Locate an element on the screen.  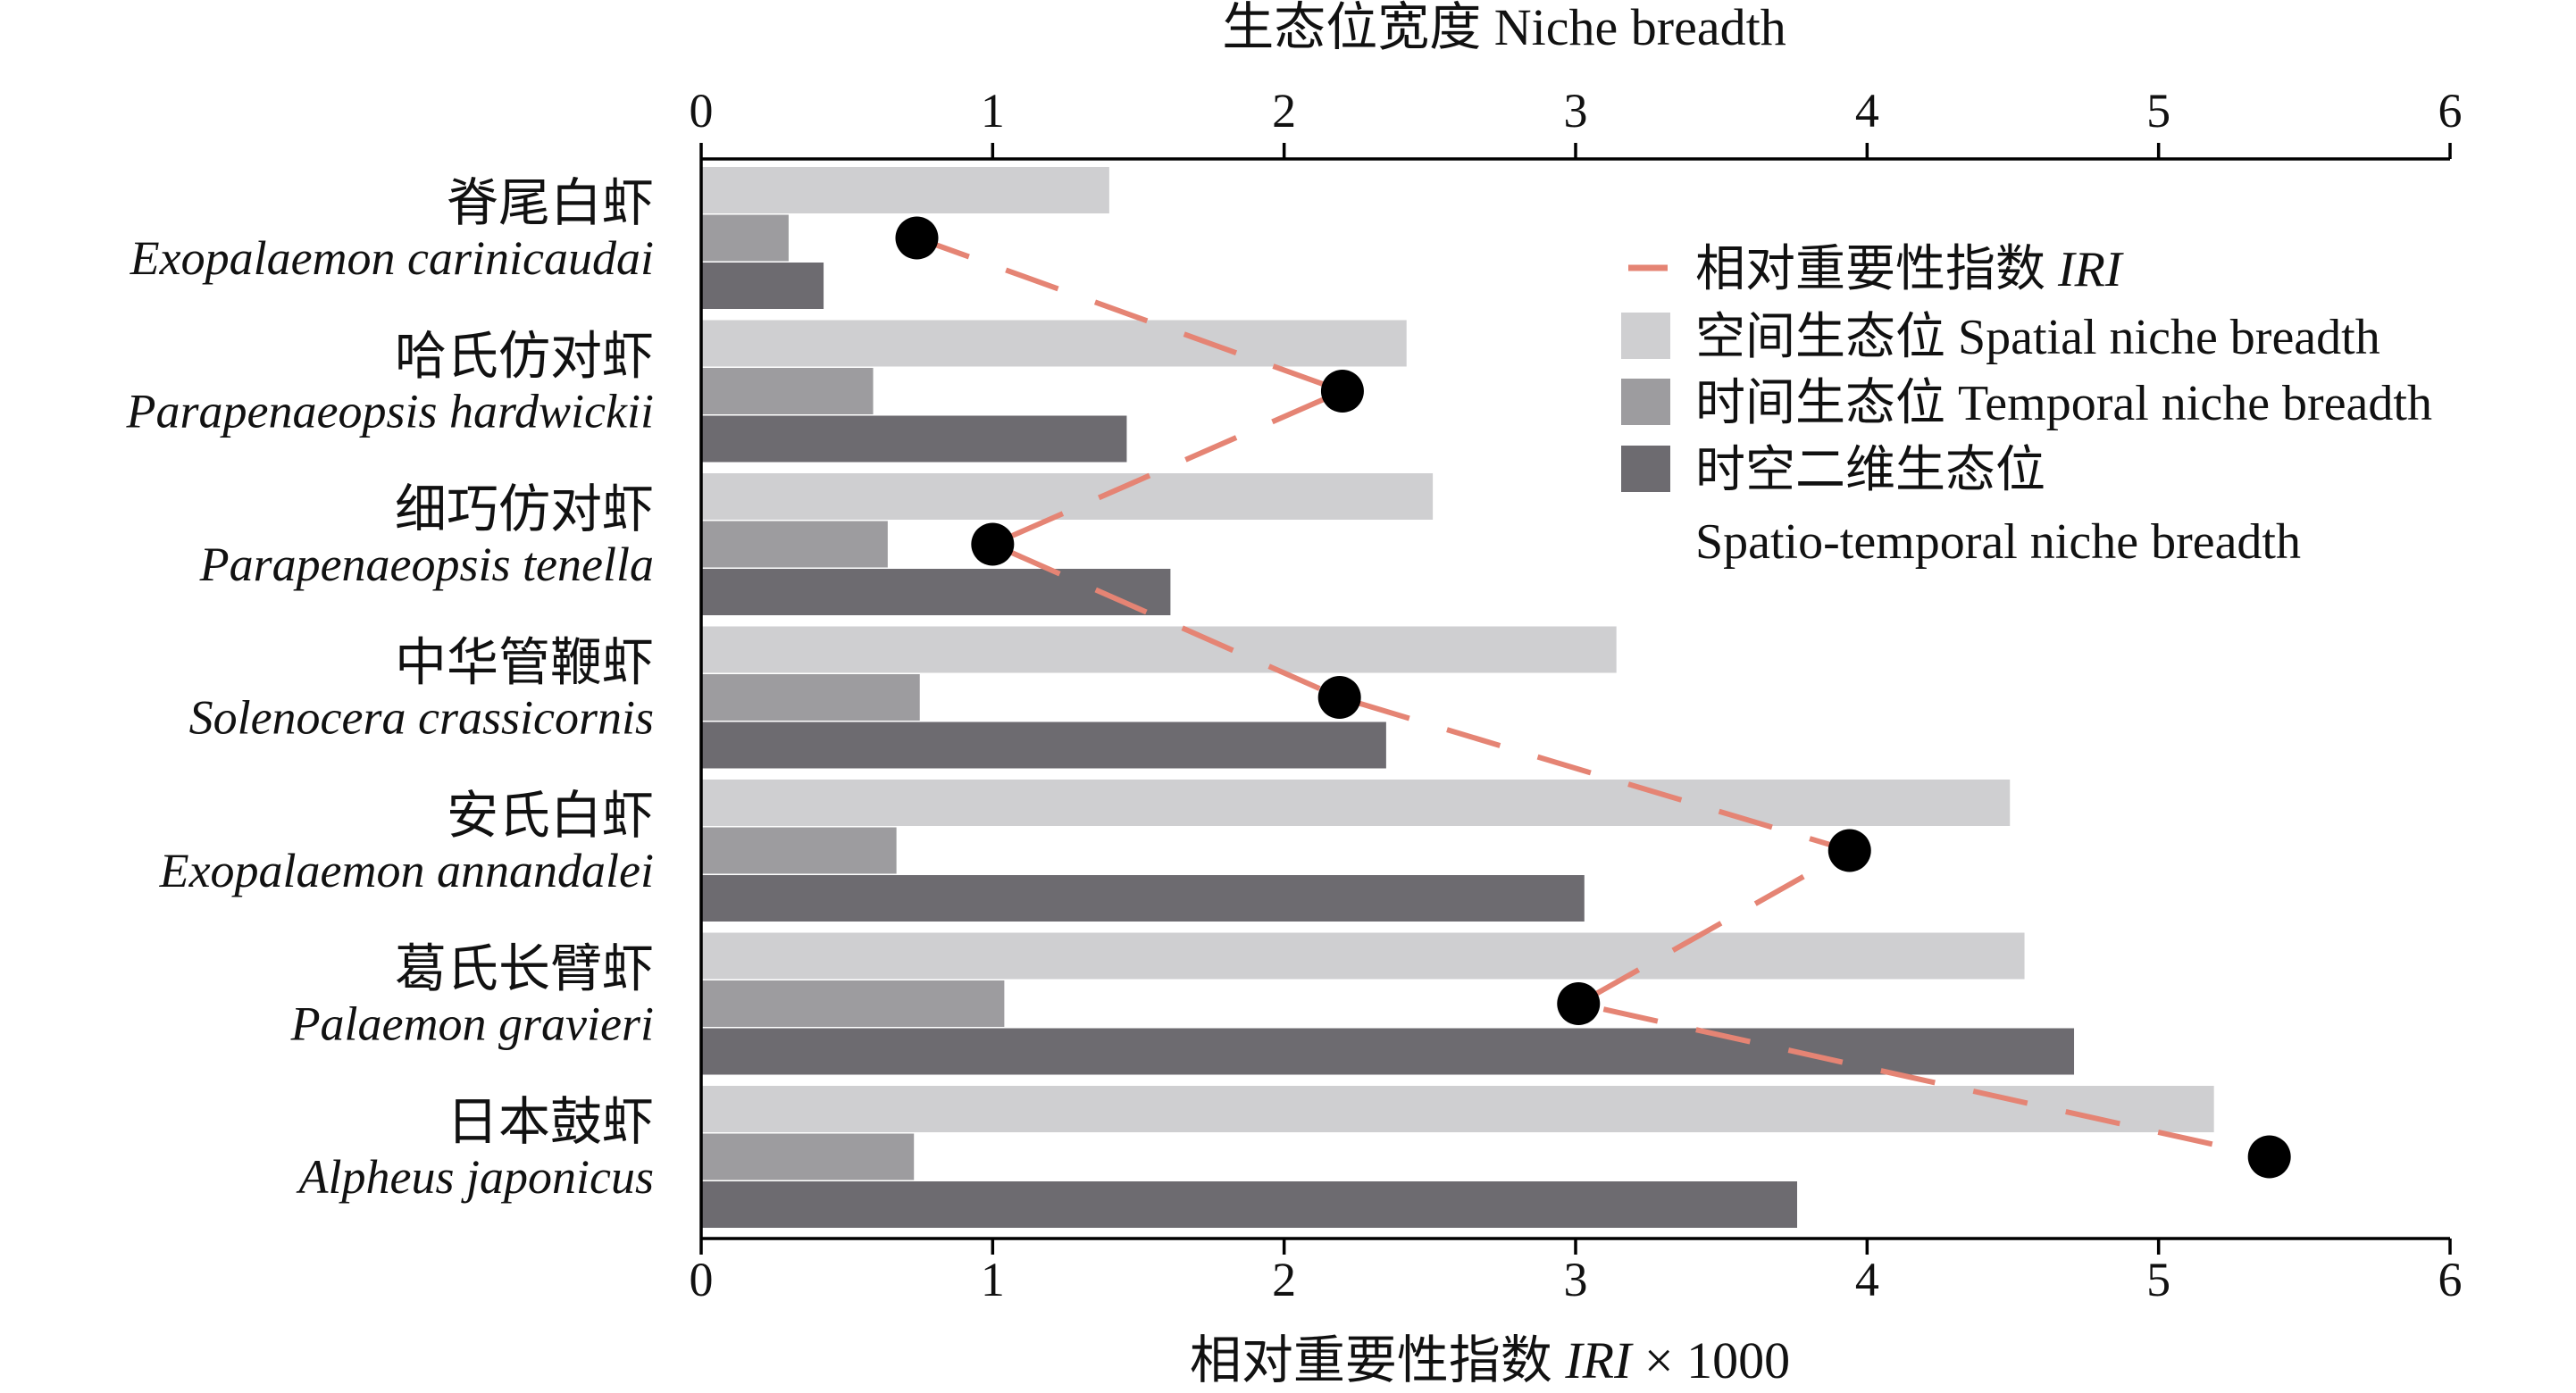
bar-s3-c6 is located at coordinates (1388, 1051).